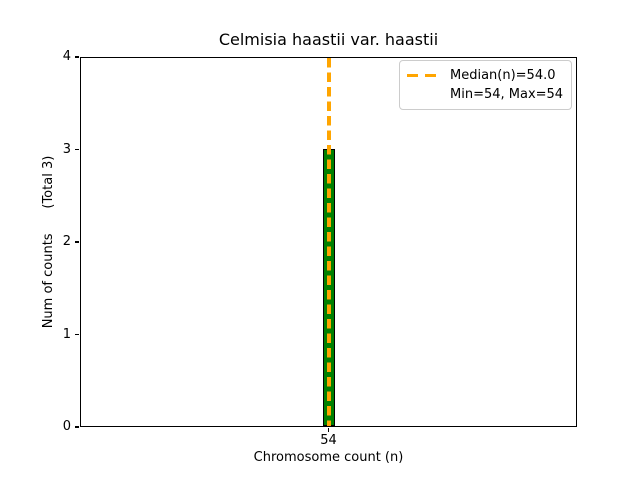  What do you see at coordinates (507, 94) in the screenshot?
I see `legend-label-minmax: Min=54, Max=54` at bounding box center [507, 94].